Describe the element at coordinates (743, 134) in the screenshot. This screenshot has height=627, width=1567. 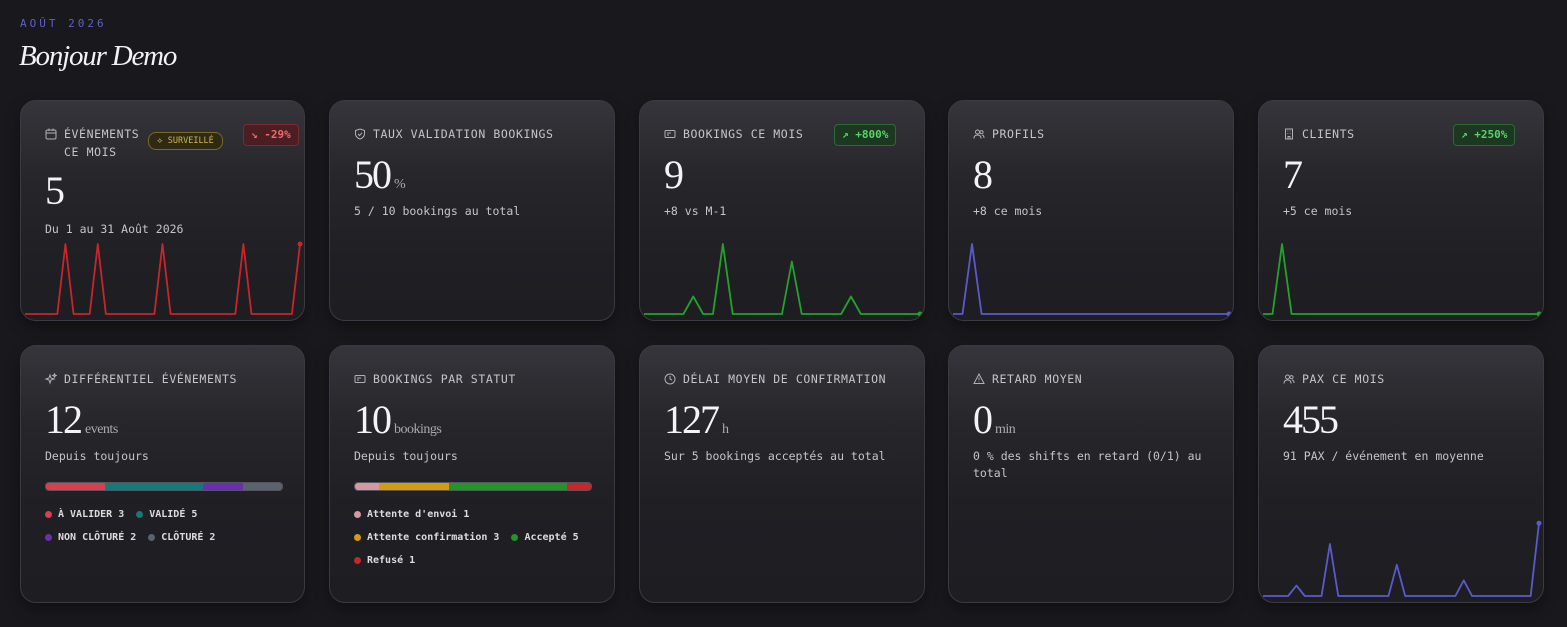
I see `card-title: BOOKINGS CE MOIS` at that location.